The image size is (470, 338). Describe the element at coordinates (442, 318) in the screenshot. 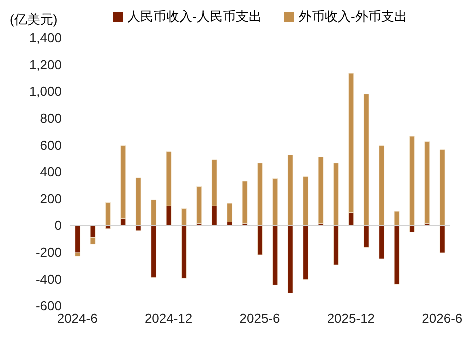

I see `x-tick-label: 2026-6` at that location.